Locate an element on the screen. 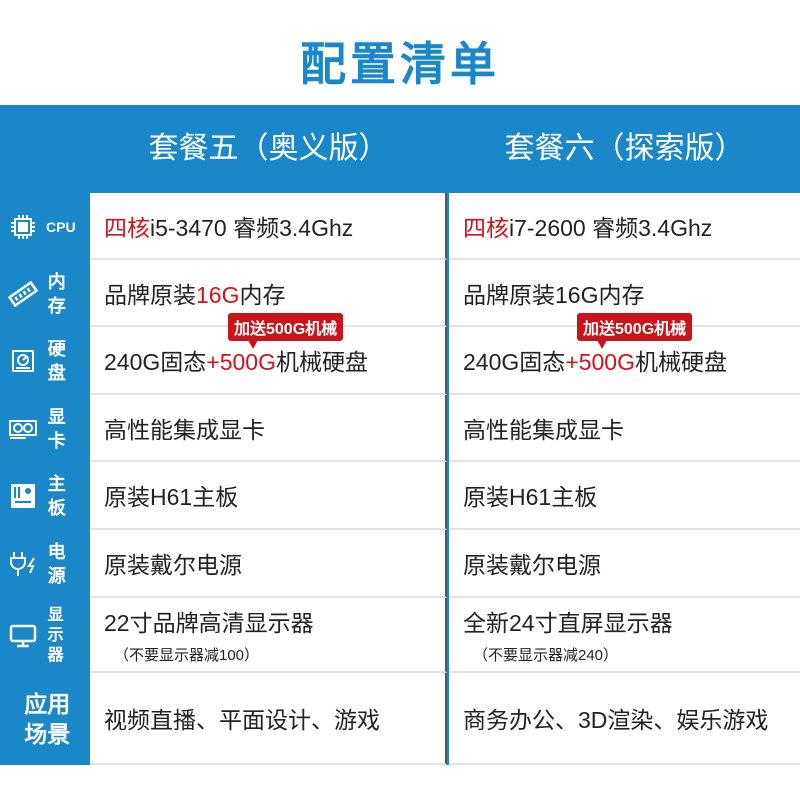 The height and width of the screenshot is (800, 800). package-5-cell: 视频直播、平面设计、游戏 is located at coordinates (268, 719).